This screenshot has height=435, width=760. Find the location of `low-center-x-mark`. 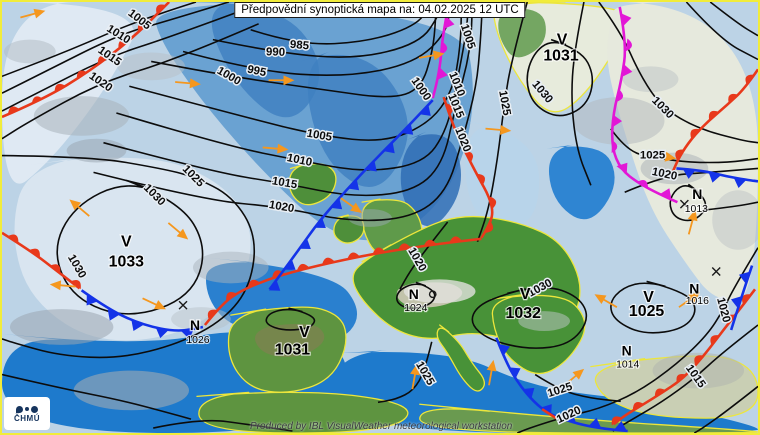

low-center-x-mark is located at coordinates (716, 271).